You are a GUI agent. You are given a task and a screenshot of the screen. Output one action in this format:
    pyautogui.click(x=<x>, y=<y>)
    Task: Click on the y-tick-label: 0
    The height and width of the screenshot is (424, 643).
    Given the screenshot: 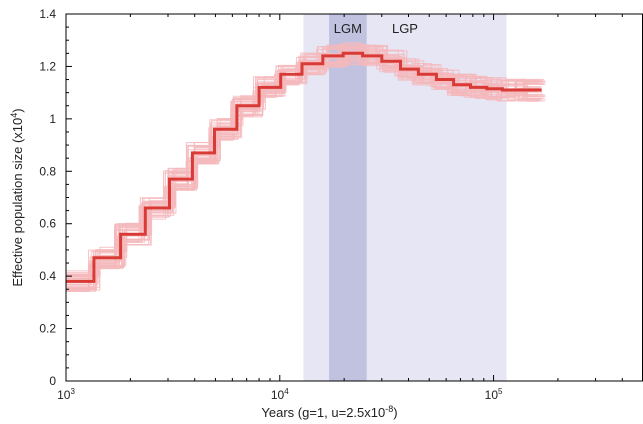 What is the action you would take?
    pyautogui.click(x=52, y=381)
    